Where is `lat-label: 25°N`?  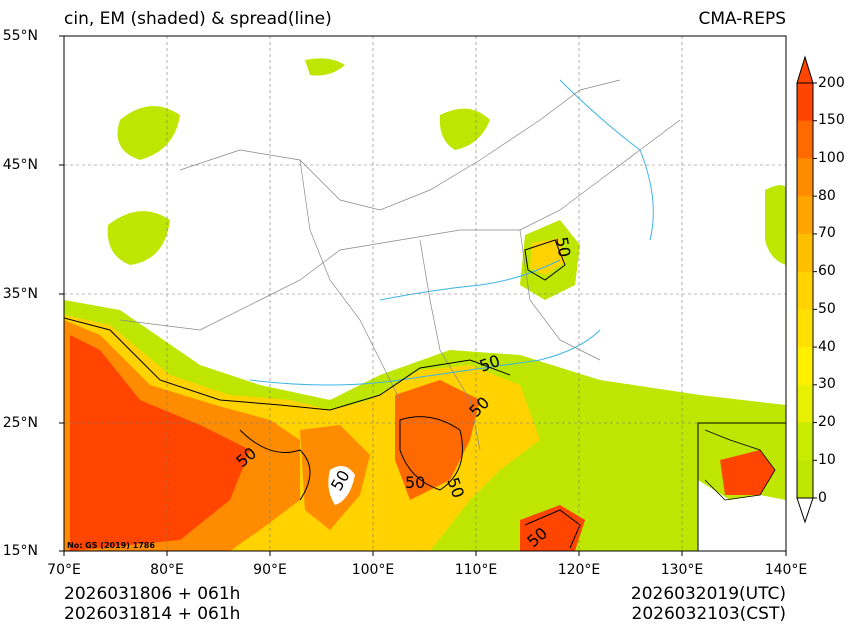 lat-label: 25°N is located at coordinates (20, 423).